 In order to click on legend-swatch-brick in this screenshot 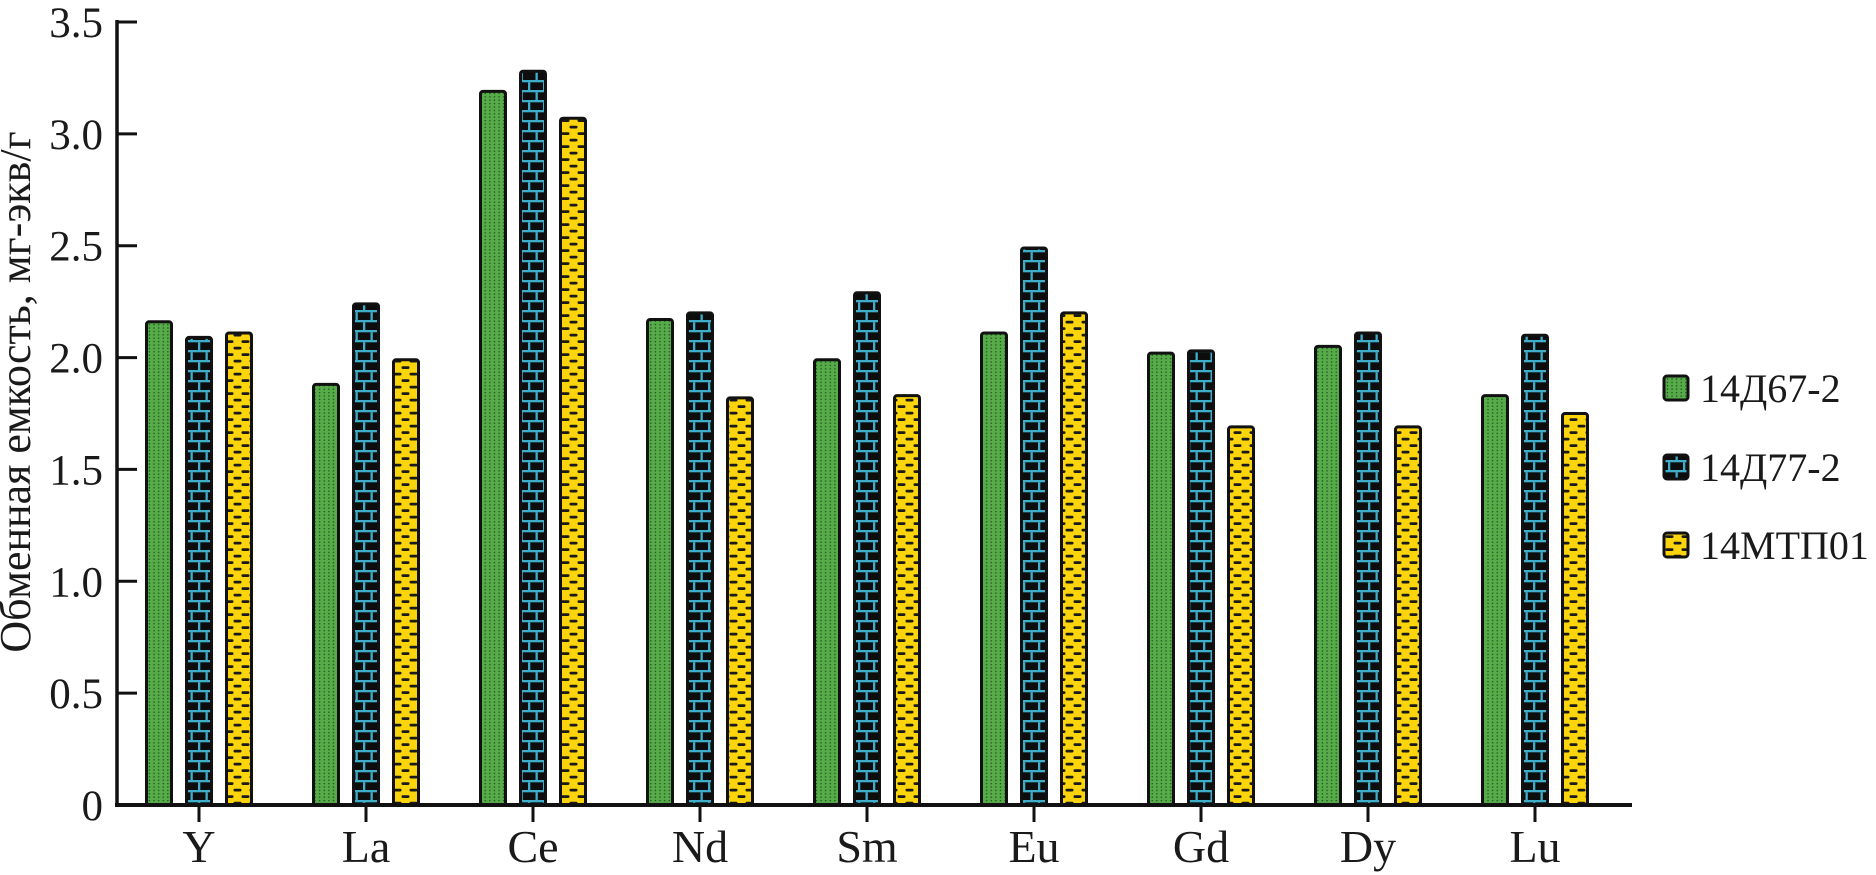, I will do `click(1676, 467)`.